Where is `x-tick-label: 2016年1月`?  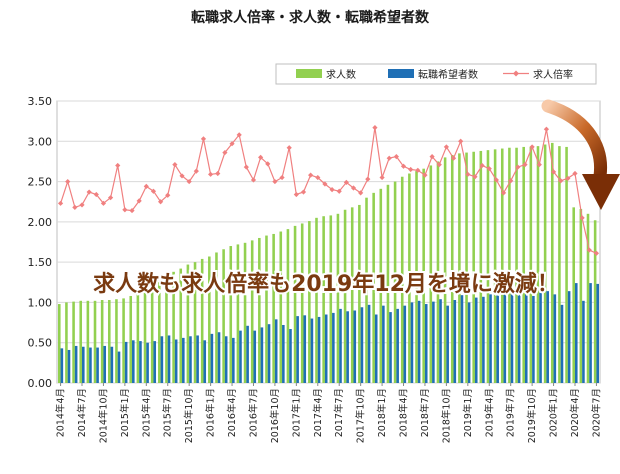 x-tick-label: 2016年1月 is located at coordinates (211, 412).